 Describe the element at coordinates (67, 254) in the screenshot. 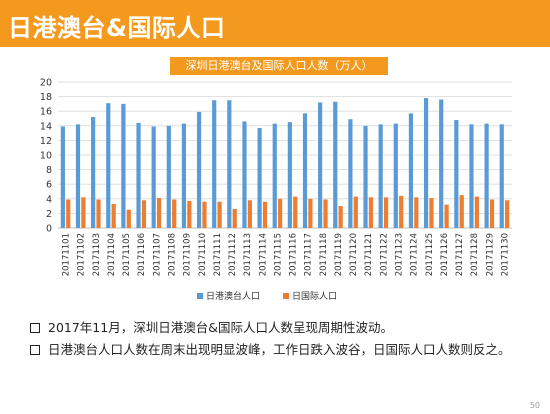

I see `x-tick-label: 20171101` at that location.